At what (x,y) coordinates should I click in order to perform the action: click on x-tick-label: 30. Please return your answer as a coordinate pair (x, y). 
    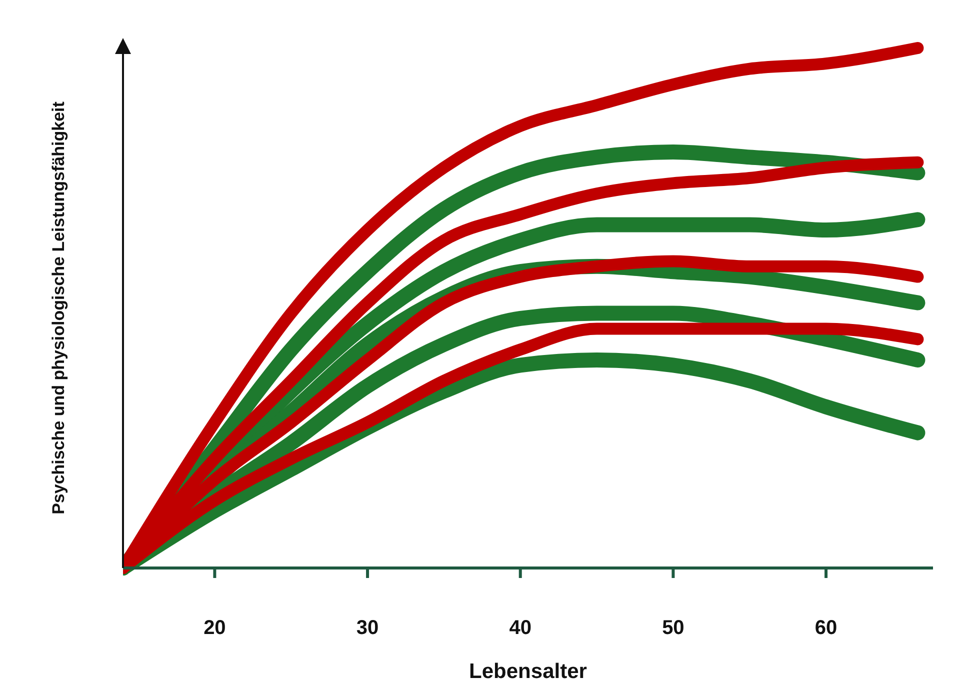
    Looking at the image, I should click on (367, 628).